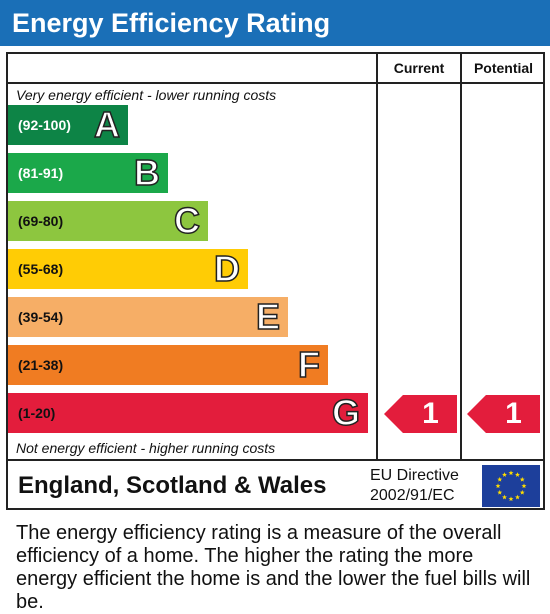 This screenshot has width=550, height=614. Describe the element at coordinates (41, 221) in the screenshot. I see `band-range-label: (69-80)` at that location.